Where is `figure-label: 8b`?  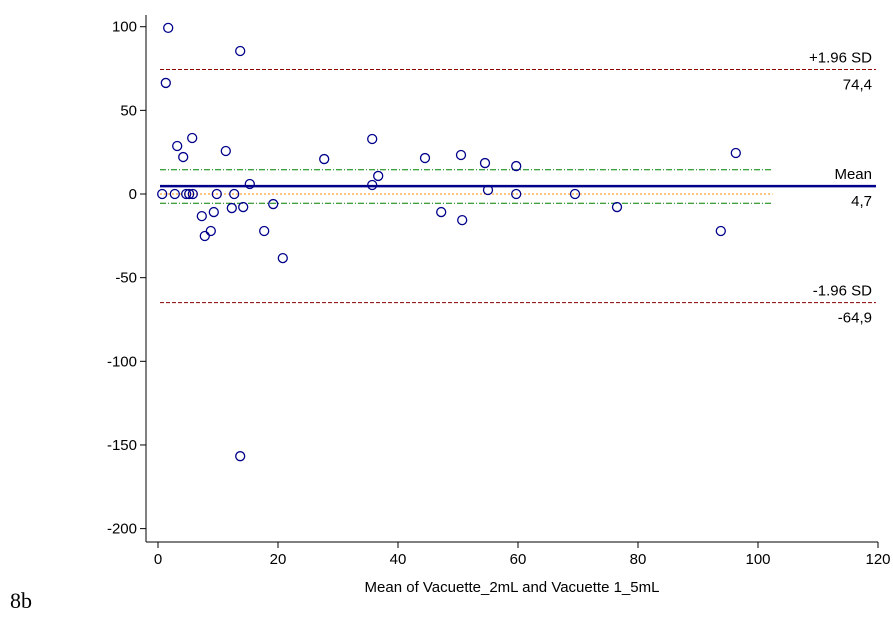 figure-label: 8b is located at coordinates (21, 600).